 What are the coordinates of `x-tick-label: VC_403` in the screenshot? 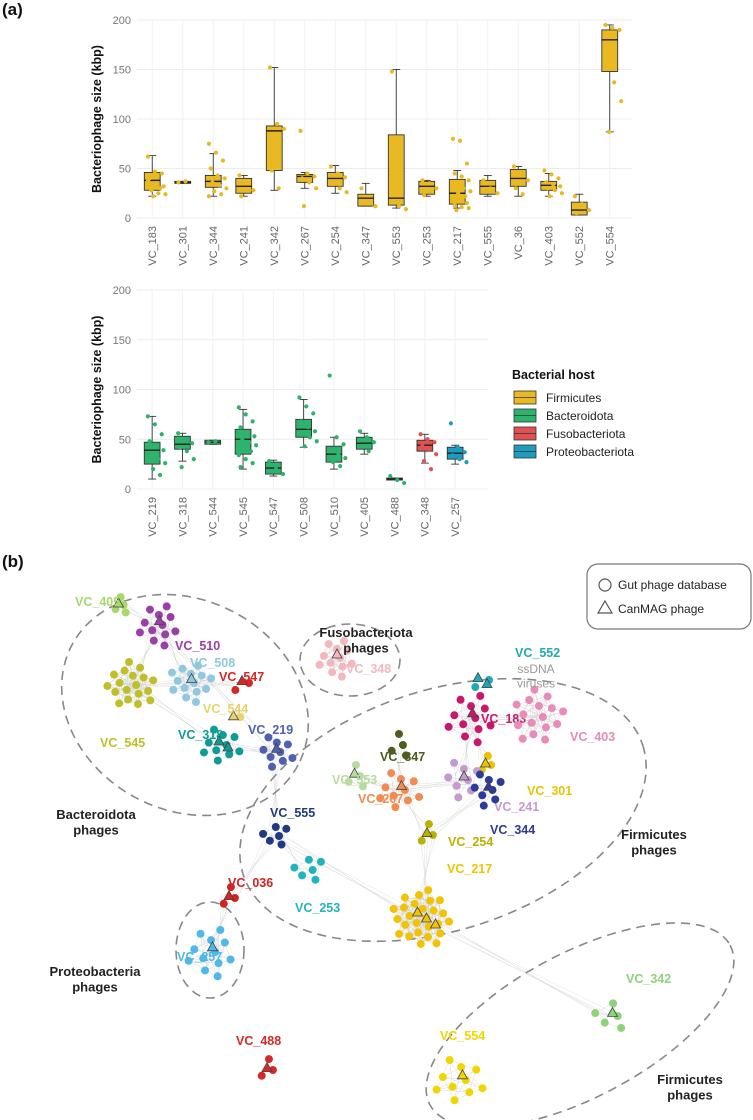 It's located at (550, 246).